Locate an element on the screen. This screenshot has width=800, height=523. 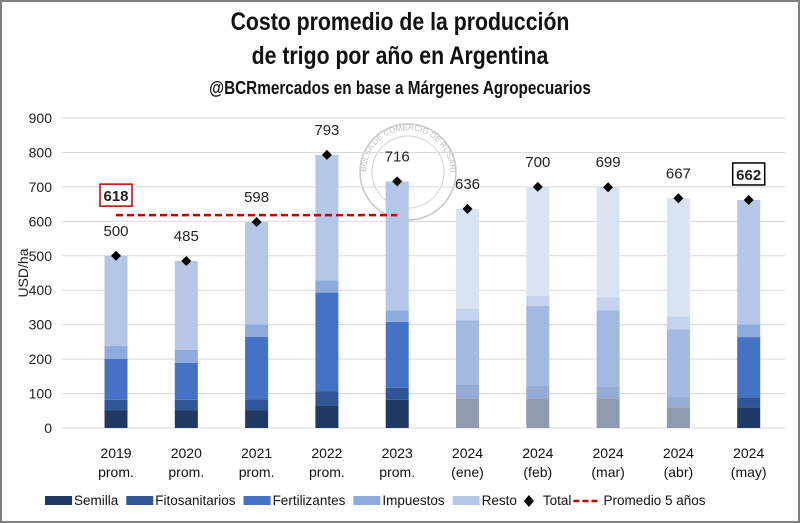
total-data-label: 485 is located at coordinates (186, 236).